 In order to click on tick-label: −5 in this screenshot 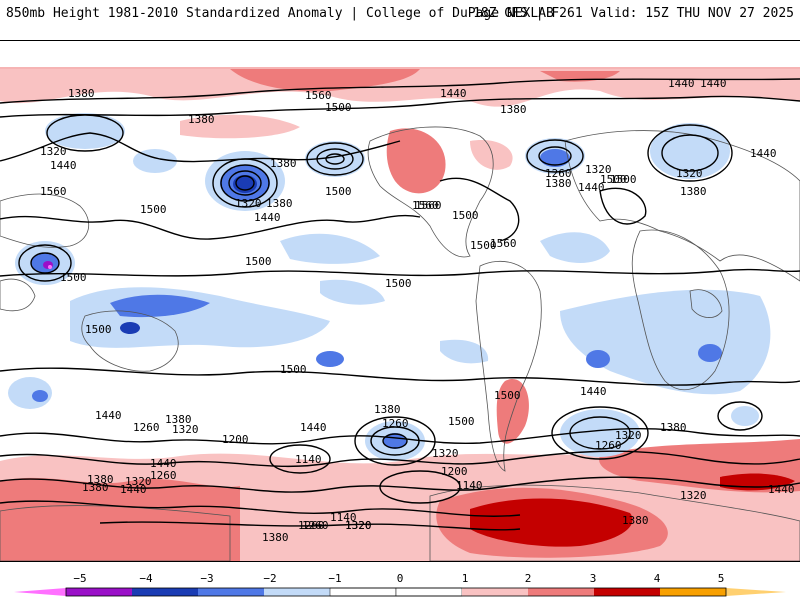, I will do `click(79, 578)`.